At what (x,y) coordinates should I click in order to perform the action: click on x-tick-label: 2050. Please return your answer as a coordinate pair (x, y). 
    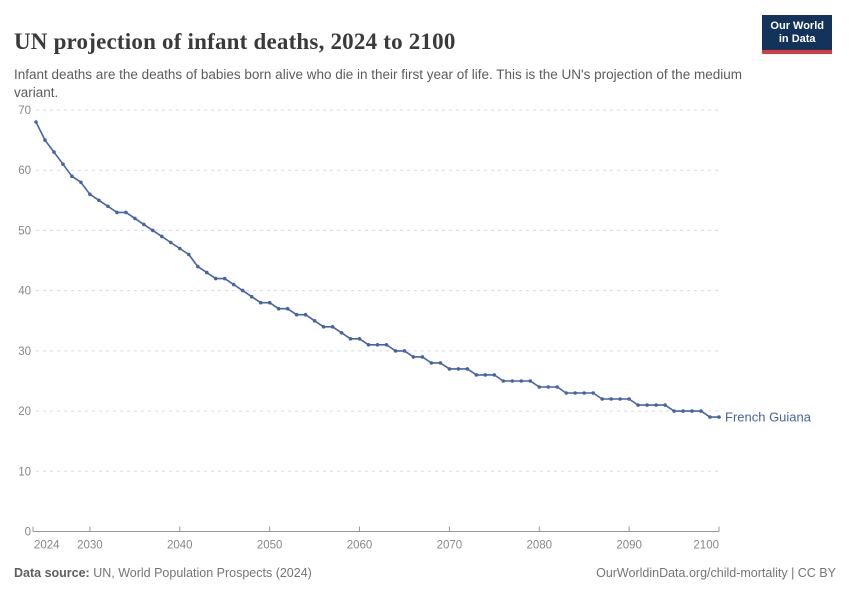
    Looking at the image, I should click on (270, 546).